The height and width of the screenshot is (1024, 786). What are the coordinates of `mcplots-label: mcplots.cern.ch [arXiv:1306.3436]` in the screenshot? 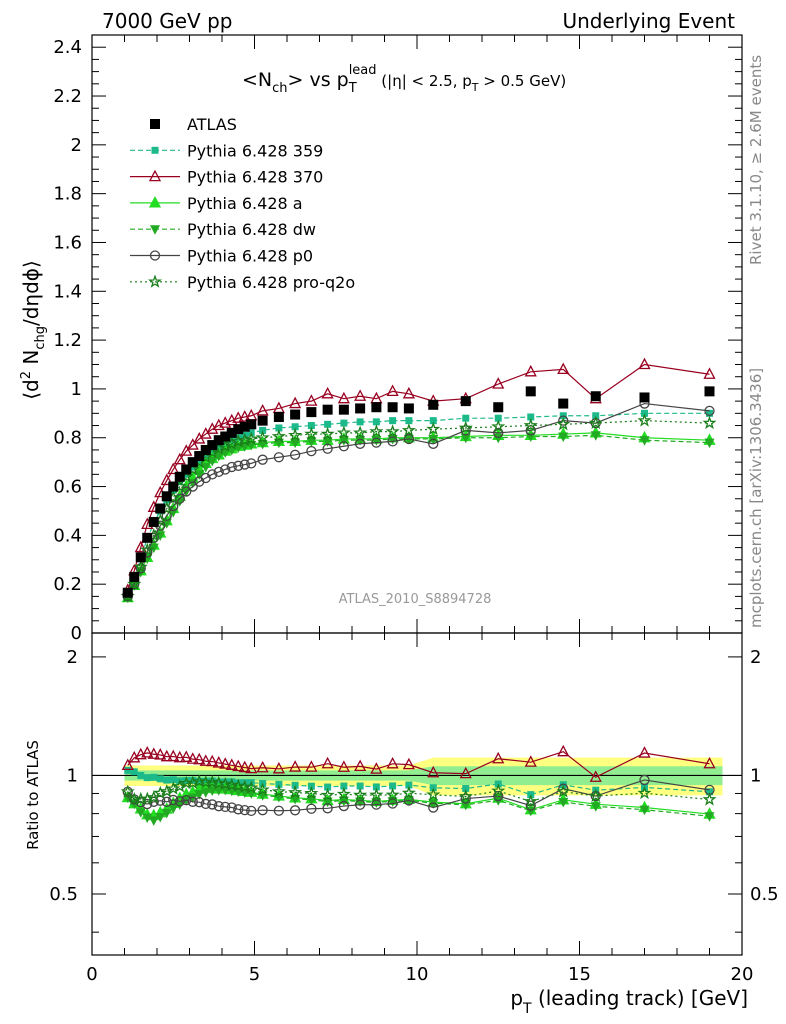 It's located at (756, 498).